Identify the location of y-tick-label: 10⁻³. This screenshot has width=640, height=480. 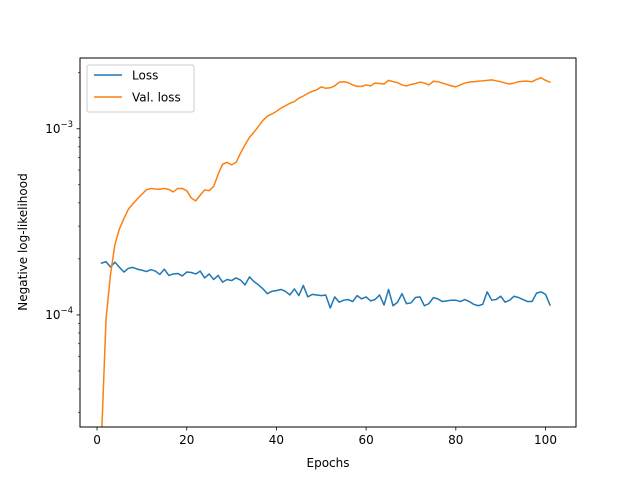
(59, 128).